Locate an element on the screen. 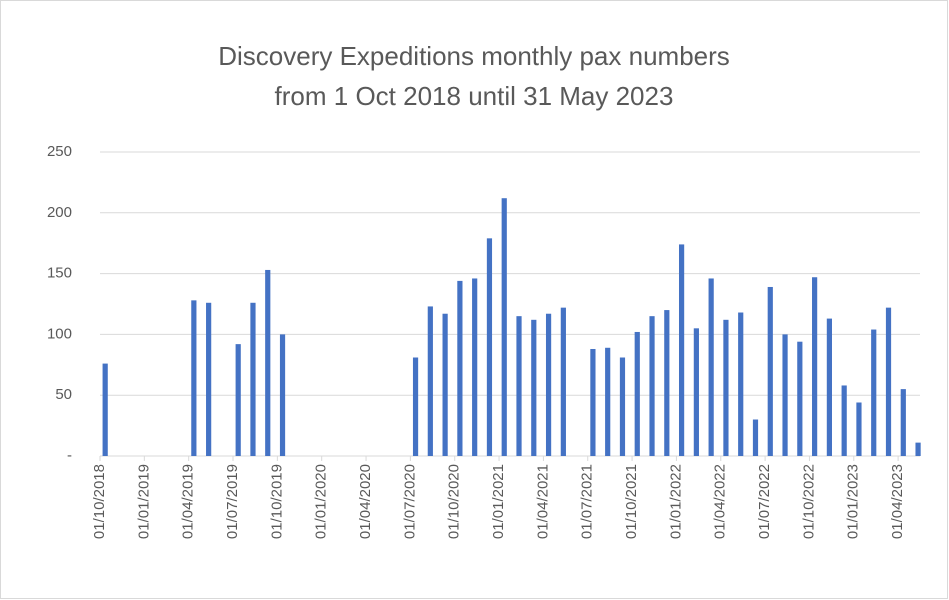 Image resolution: width=949 pixels, height=600 pixels. x-tick-label: 01/04/2022 is located at coordinates (720, 501).